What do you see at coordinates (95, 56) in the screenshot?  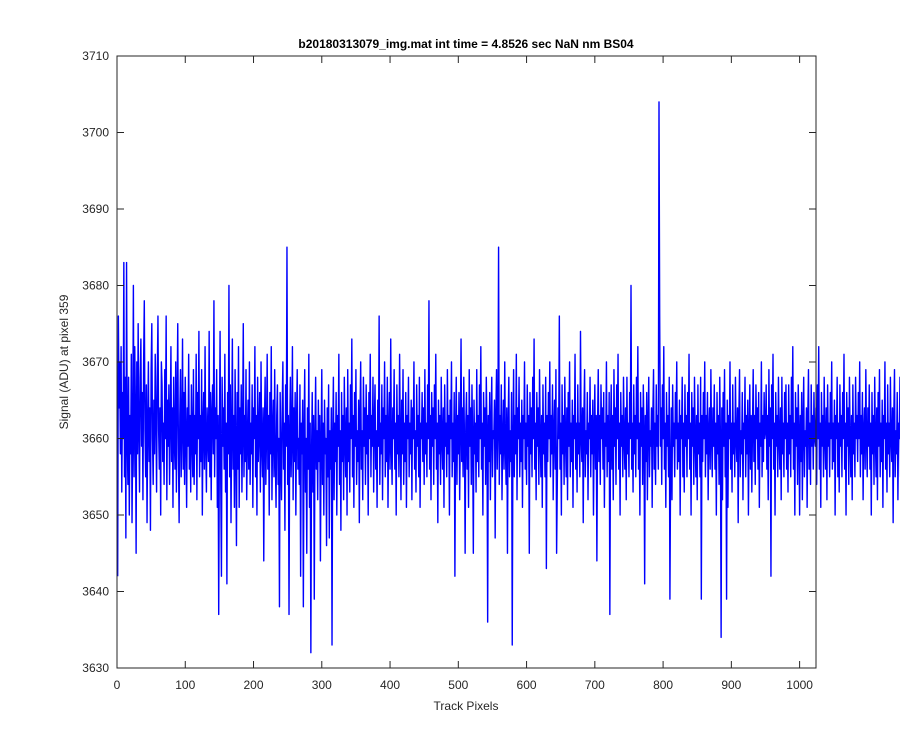 I see `y-tick-label: 3710` at bounding box center [95, 56].